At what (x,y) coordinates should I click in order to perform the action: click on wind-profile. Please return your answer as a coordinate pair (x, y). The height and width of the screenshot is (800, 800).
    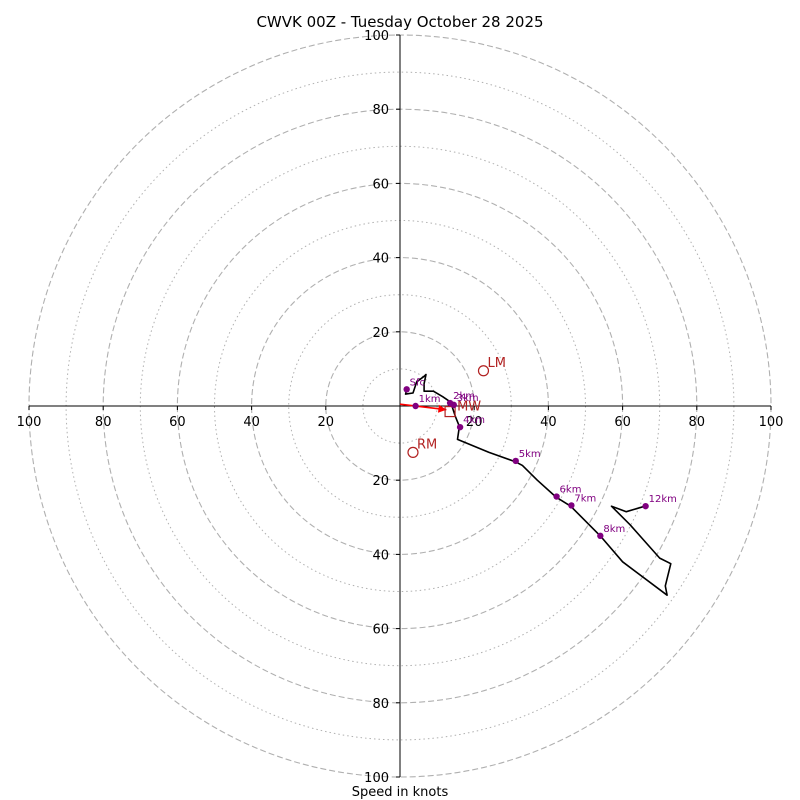
    Looking at the image, I should click on (538, 484).